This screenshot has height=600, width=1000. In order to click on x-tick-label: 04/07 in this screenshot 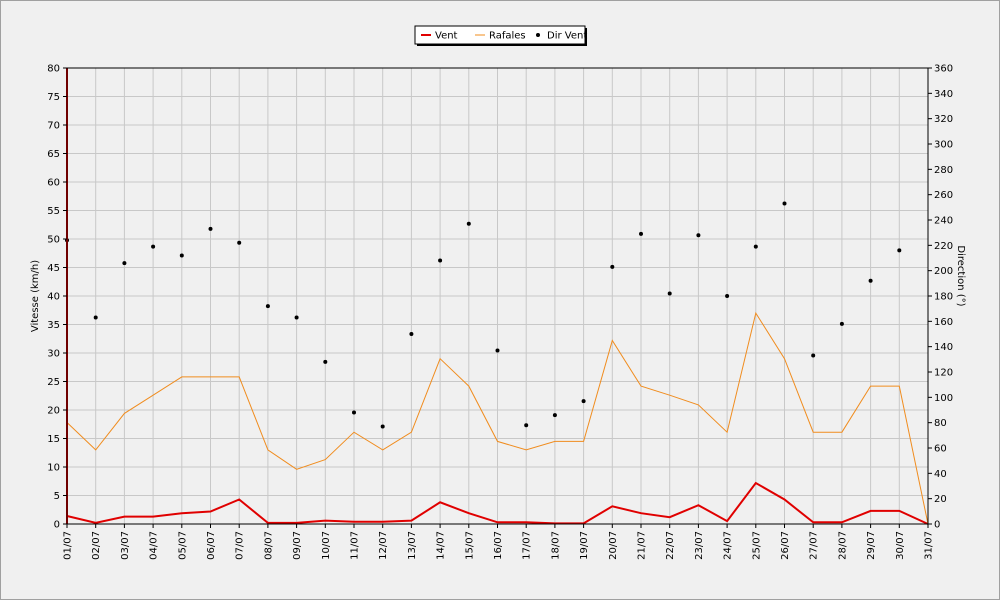, I will do `click(154, 545)`.